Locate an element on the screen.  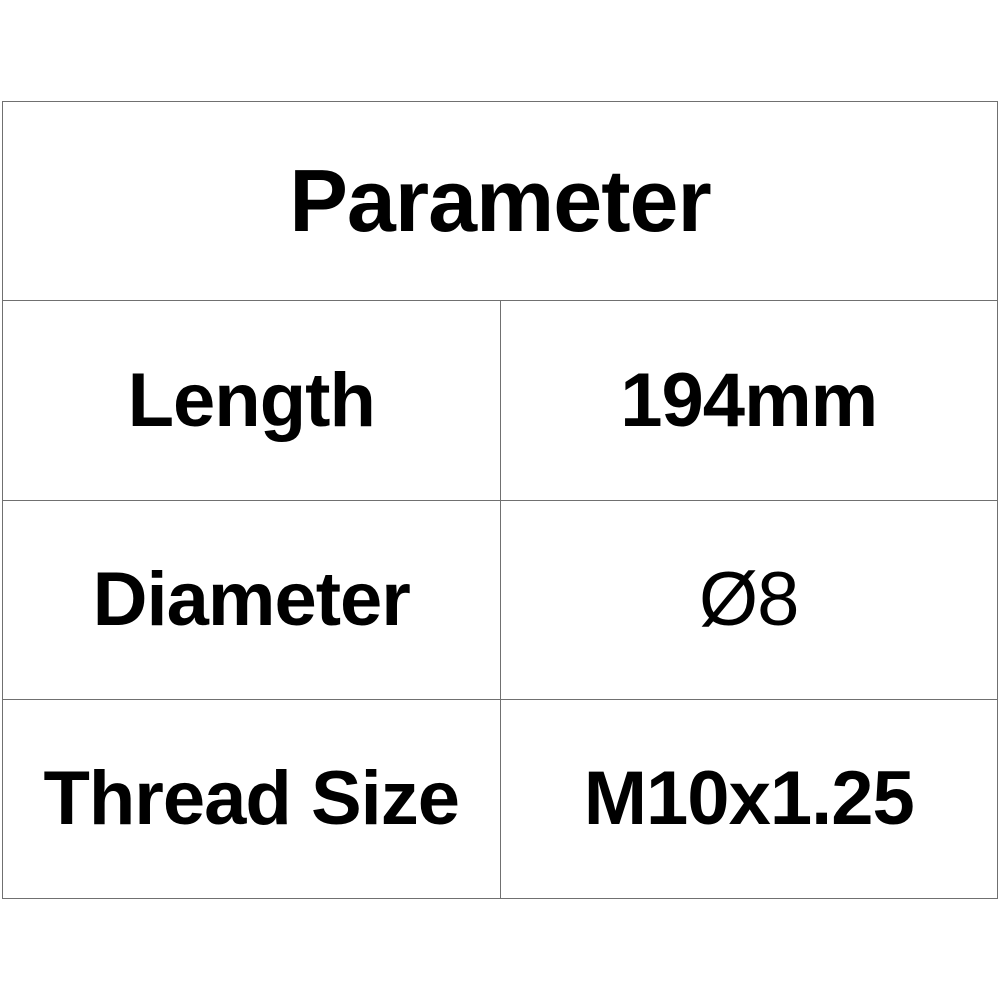
row-label: Length is located at coordinates (251, 400).